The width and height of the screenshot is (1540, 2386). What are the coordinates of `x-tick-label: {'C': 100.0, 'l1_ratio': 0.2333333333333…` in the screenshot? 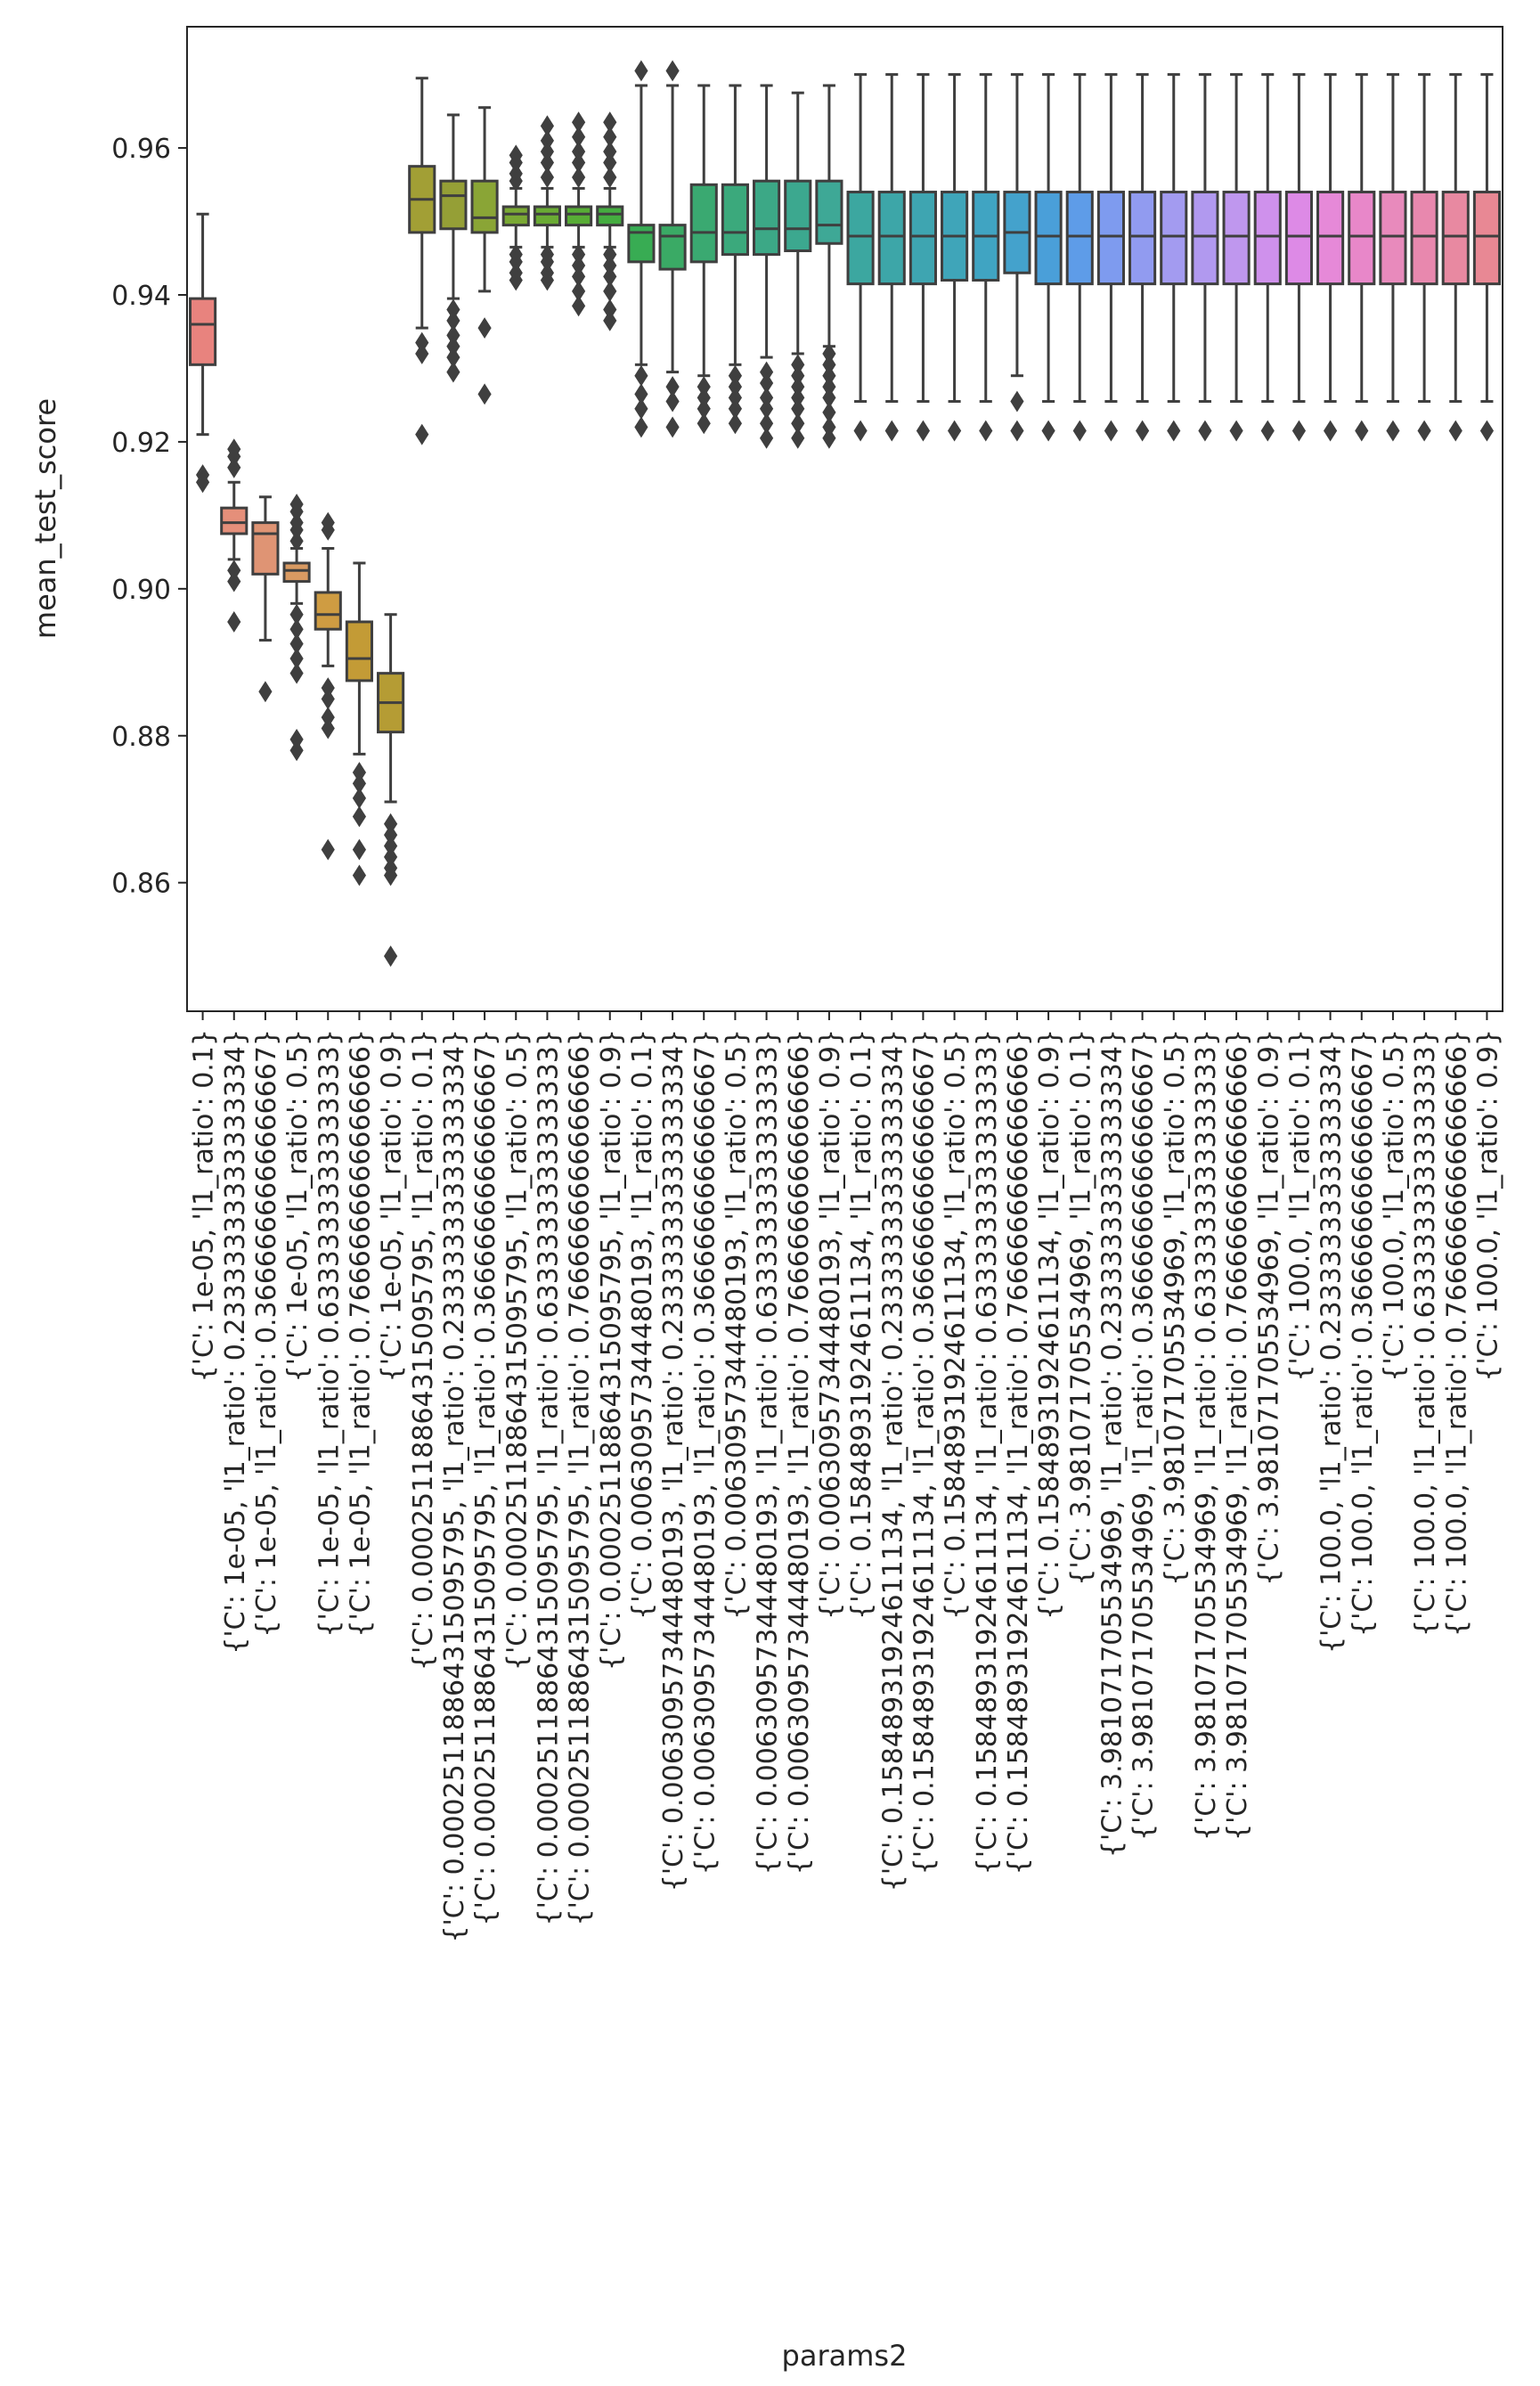 It's located at (1332, 1341).